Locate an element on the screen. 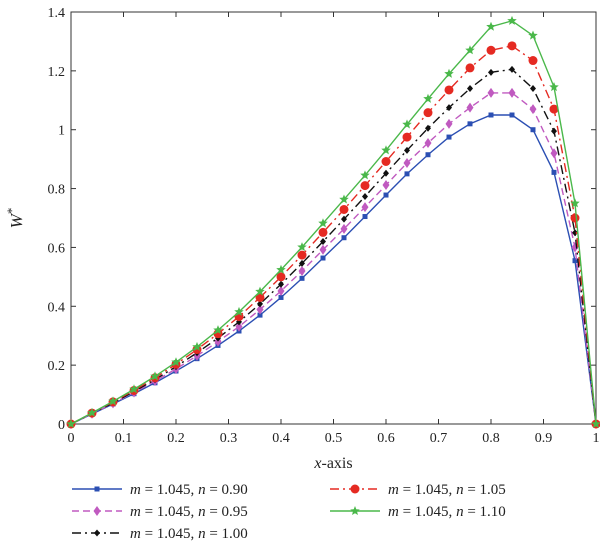 The width and height of the screenshot is (600, 547). legend-label: m = 1.045, n = 0.90 is located at coordinates (189, 490).